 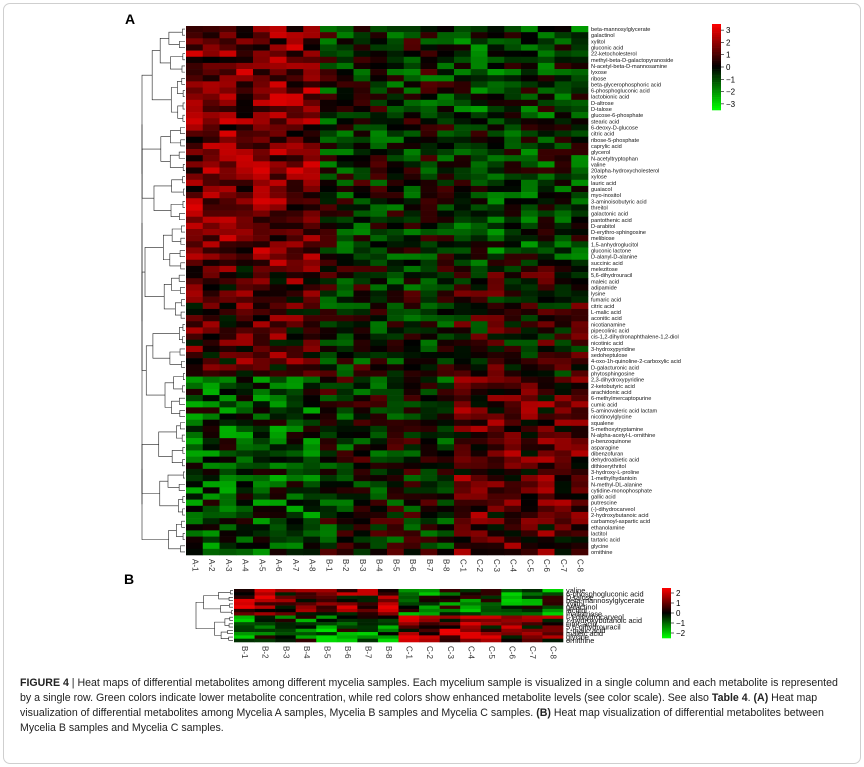 What do you see at coordinates (174, 540) in the screenshot?
I see `a-dendrogram-branch` at bounding box center [174, 540].